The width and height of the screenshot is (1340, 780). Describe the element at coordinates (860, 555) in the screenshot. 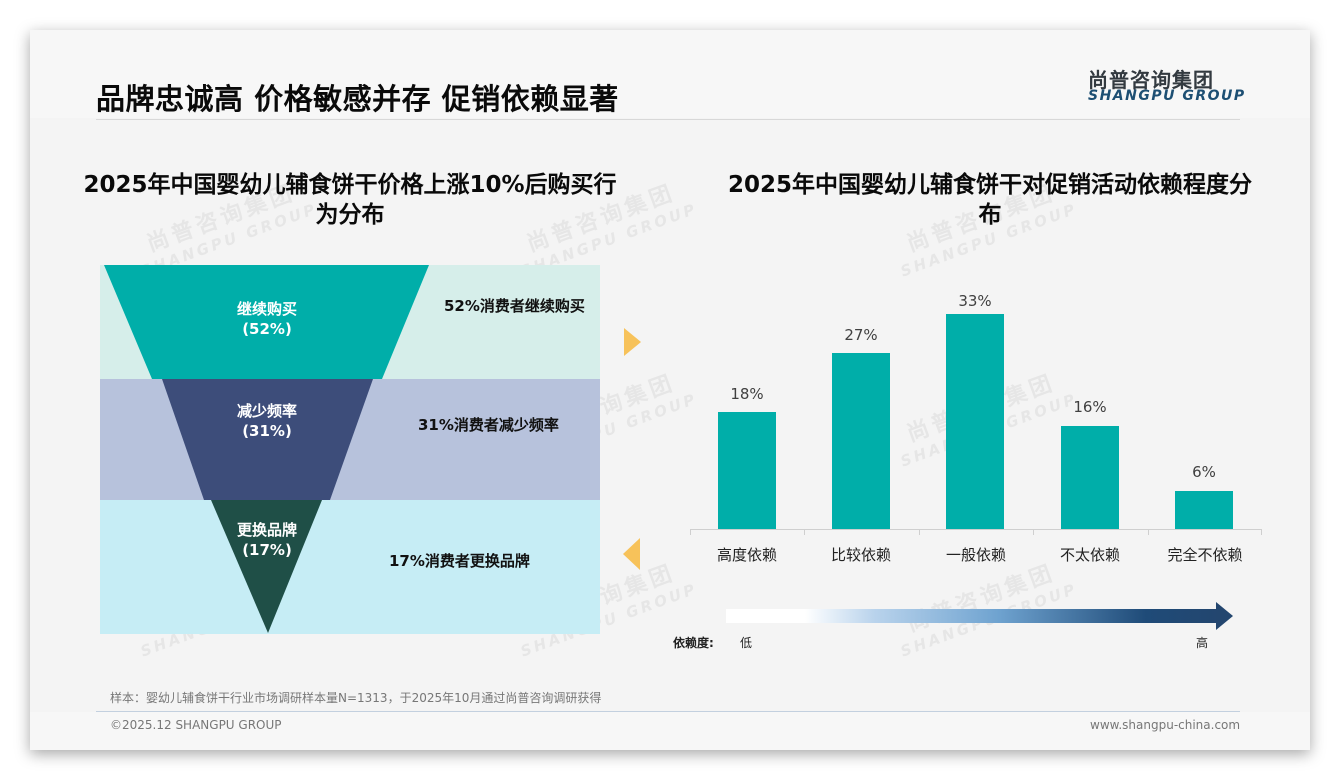

I see `bar-category: 比较依赖` at that location.